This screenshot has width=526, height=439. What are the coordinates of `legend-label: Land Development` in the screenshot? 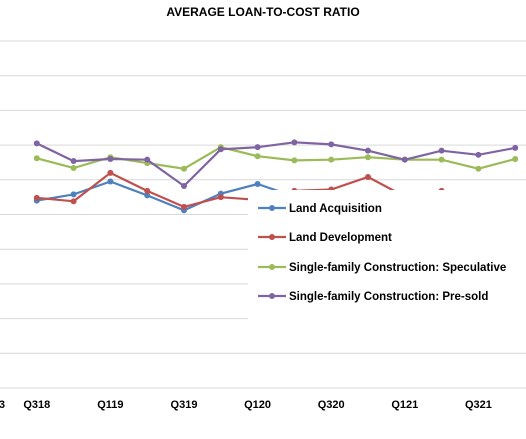 It's located at (340, 238).